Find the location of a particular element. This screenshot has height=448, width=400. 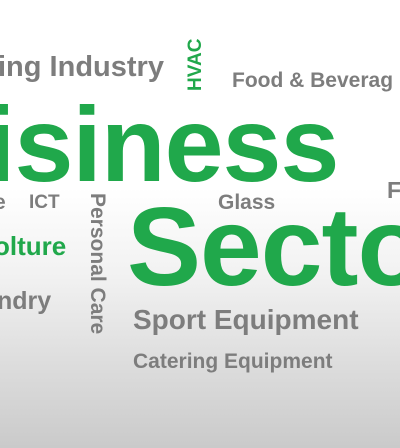

word-hvac: HVAC is located at coordinates (195, 64).